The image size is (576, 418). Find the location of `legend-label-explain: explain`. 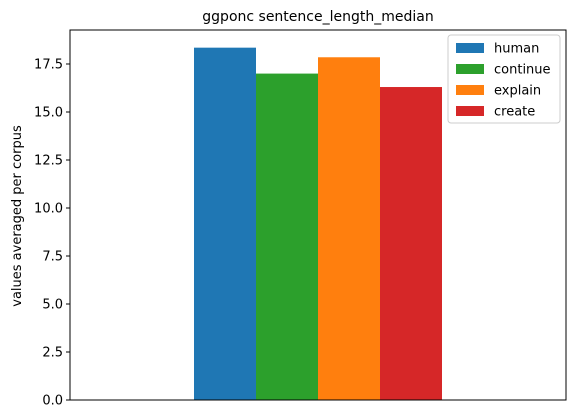

legend-label-explain: explain is located at coordinates (517, 91).